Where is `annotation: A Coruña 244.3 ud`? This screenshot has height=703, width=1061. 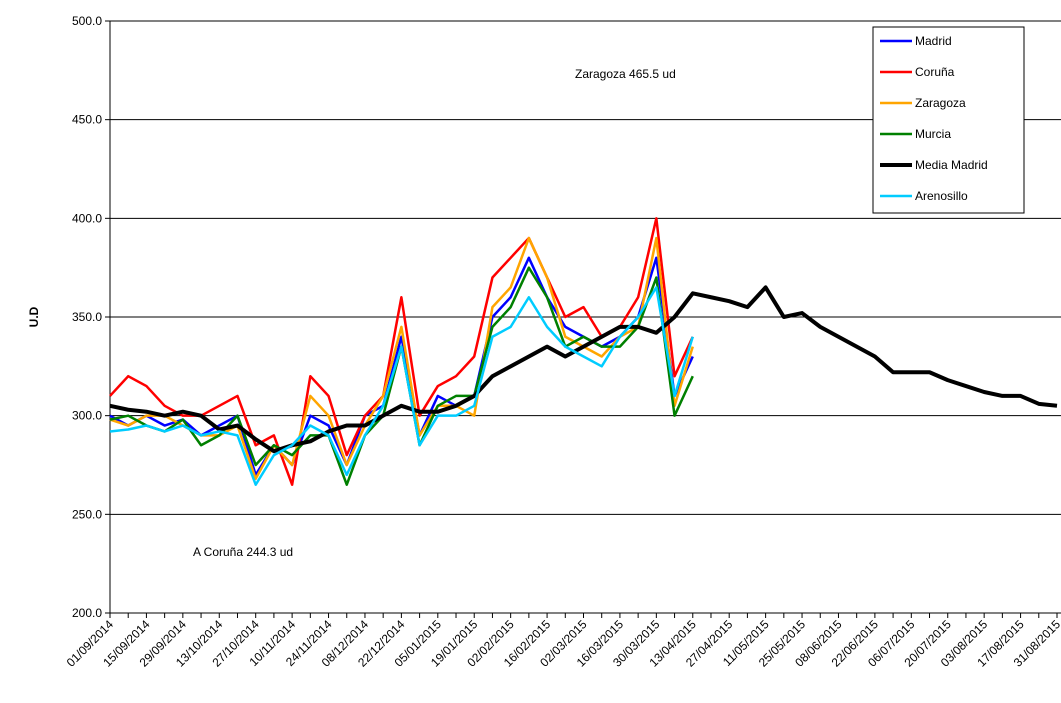
annotation: A Coruña 244.3 ud is located at coordinates (243, 552).